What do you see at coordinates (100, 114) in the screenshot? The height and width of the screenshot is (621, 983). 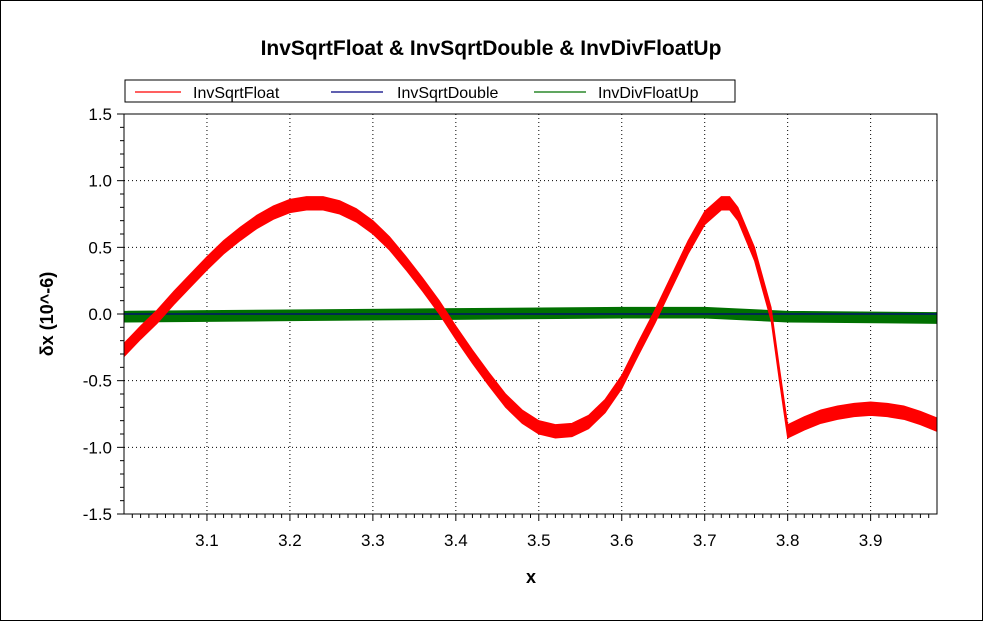 I see `y-tick-label: 1.5` at bounding box center [100, 114].